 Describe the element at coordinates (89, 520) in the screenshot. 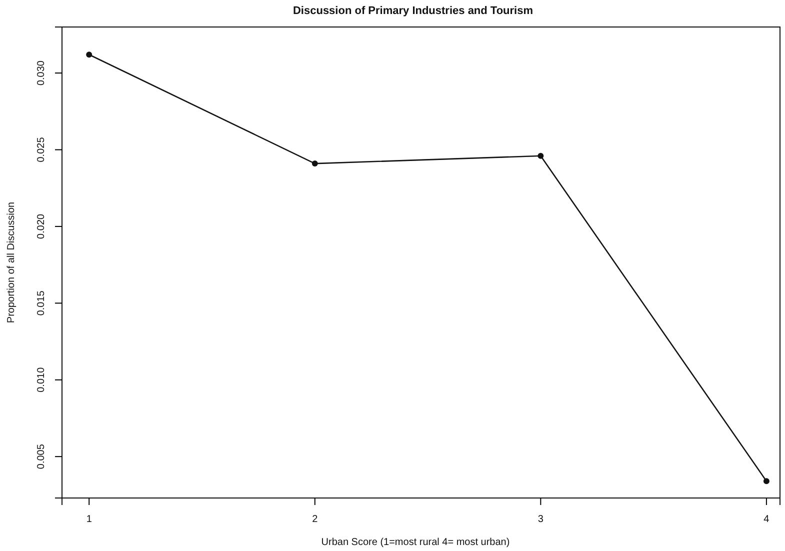

I see `x-tick-label: 1` at that location.